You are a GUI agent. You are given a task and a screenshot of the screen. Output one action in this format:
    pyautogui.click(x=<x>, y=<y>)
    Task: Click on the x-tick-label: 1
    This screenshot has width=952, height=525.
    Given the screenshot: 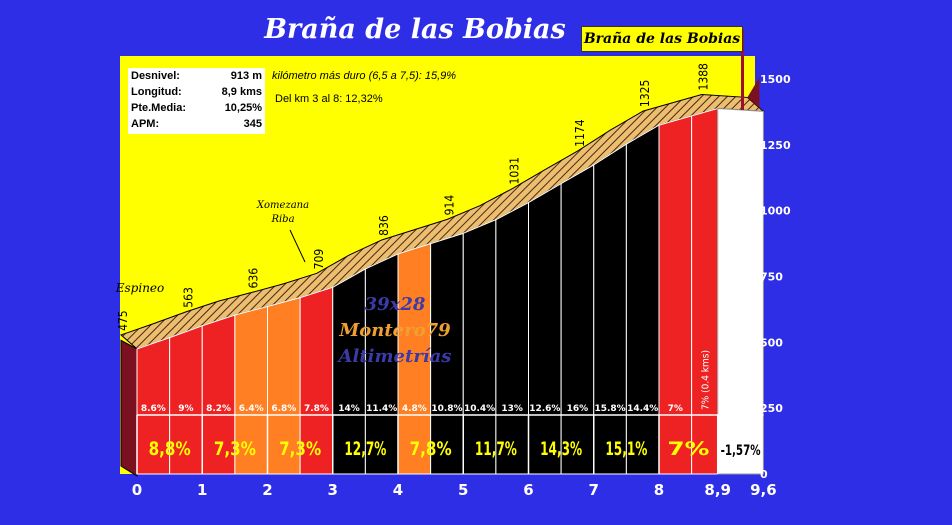 What is the action you would take?
    pyautogui.click(x=202, y=490)
    